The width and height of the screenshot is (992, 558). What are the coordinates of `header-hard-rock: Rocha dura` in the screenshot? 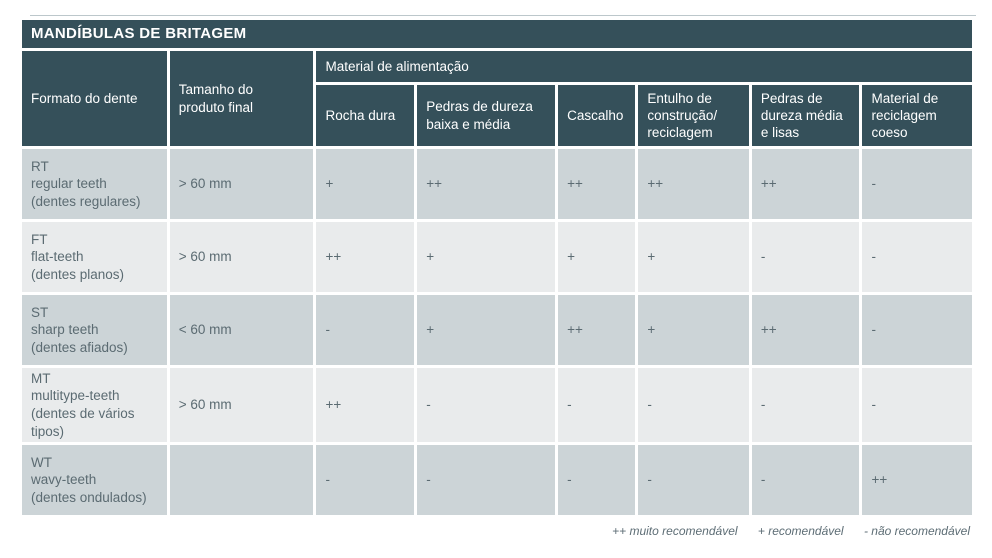 It's located at (365, 115).